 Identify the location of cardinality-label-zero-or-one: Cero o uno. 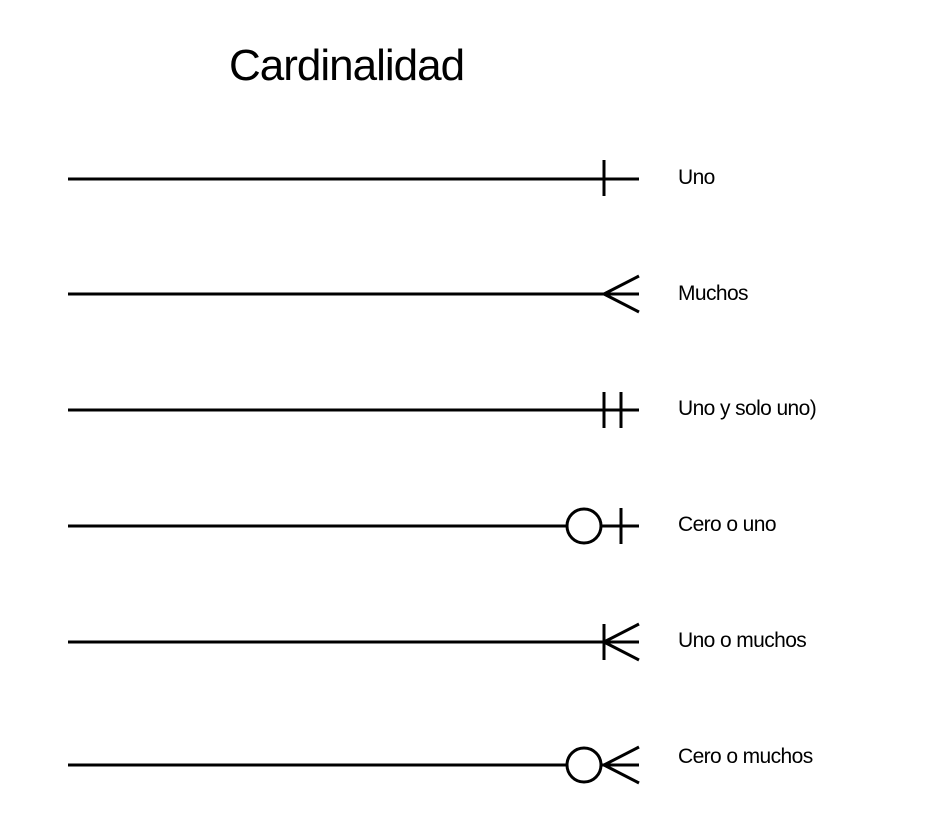
(727, 524).